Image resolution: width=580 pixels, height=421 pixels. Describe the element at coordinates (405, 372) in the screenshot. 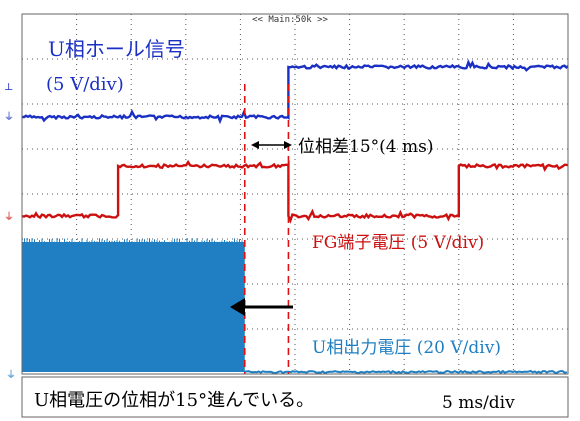

I see `u-output-off-trace` at that location.